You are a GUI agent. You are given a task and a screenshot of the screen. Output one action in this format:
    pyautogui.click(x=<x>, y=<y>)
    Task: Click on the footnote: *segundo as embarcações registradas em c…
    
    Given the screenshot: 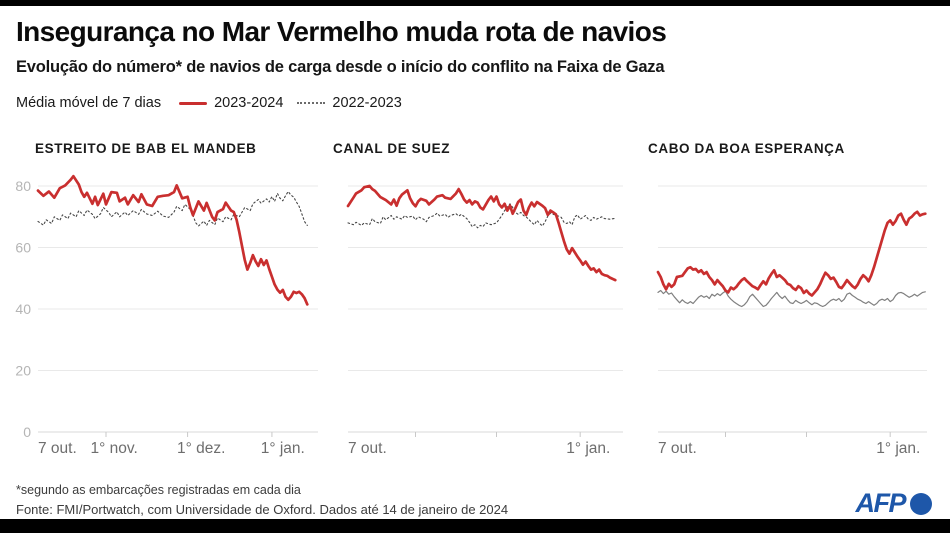 What is the action you would take?
    pyautogui.click(x=158, y=490)
    